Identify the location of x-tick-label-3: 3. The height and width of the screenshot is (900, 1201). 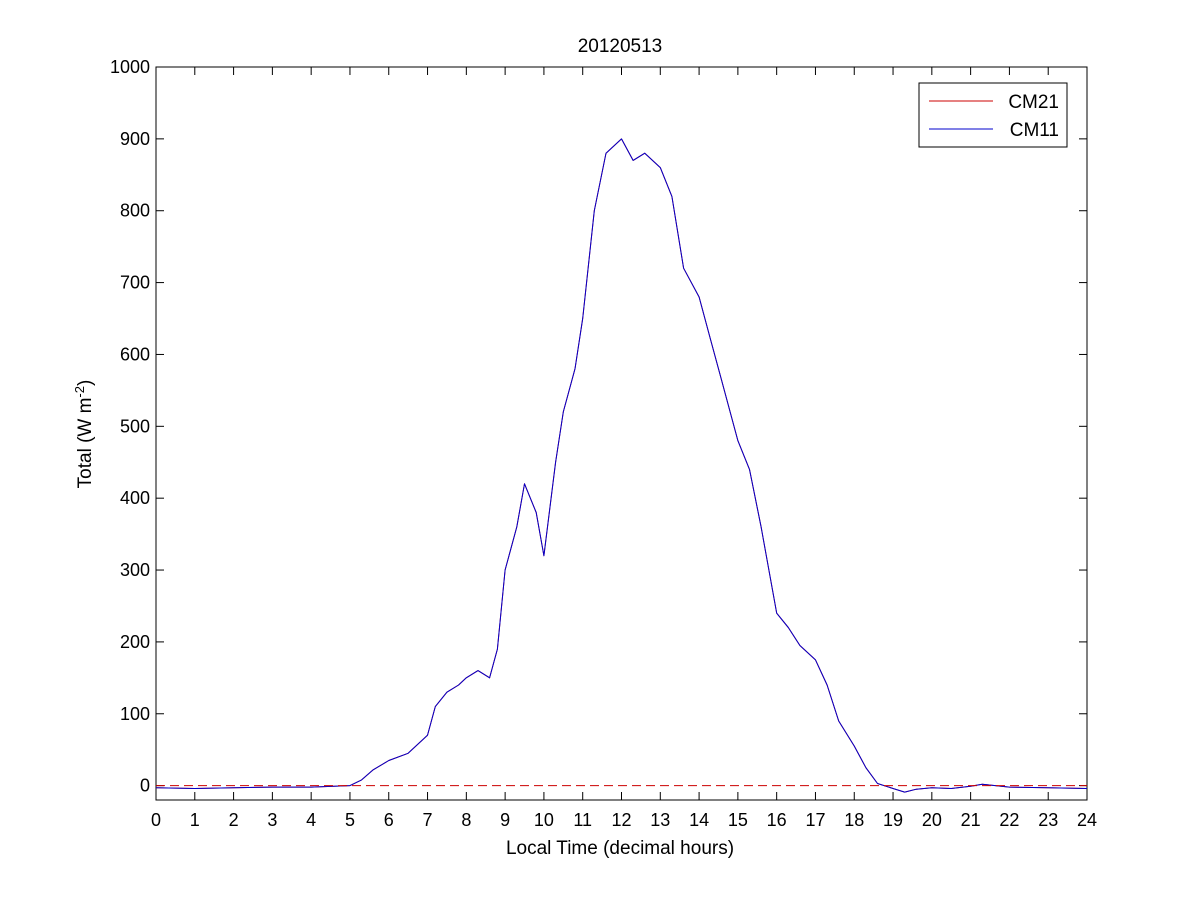
(272, 820).